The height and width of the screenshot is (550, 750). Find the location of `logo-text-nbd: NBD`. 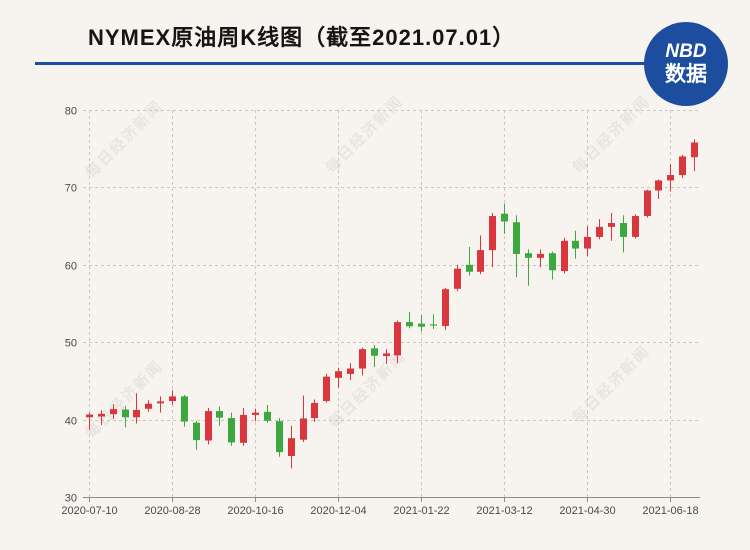

logo-text-nbd: NBD is located at coordinates (686, 51).